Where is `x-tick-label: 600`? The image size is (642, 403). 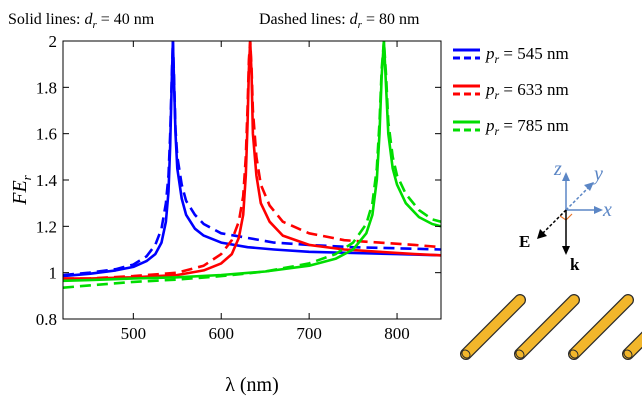
x-tick-label: 600 is located at coordinates (221, 333).